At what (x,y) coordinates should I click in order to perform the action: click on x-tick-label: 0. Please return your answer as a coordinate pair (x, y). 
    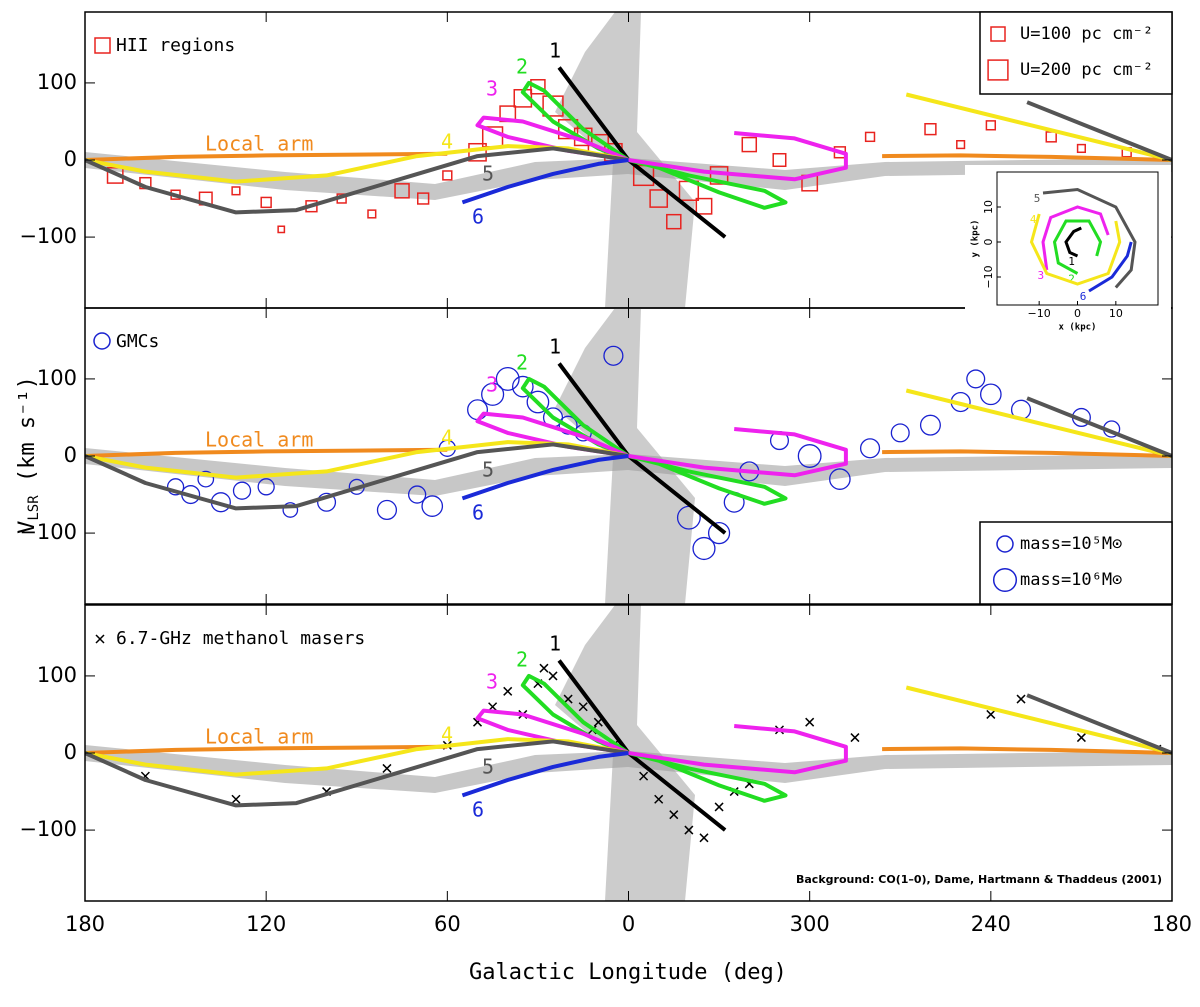
    Looking at the image, I should click on (628, 924).